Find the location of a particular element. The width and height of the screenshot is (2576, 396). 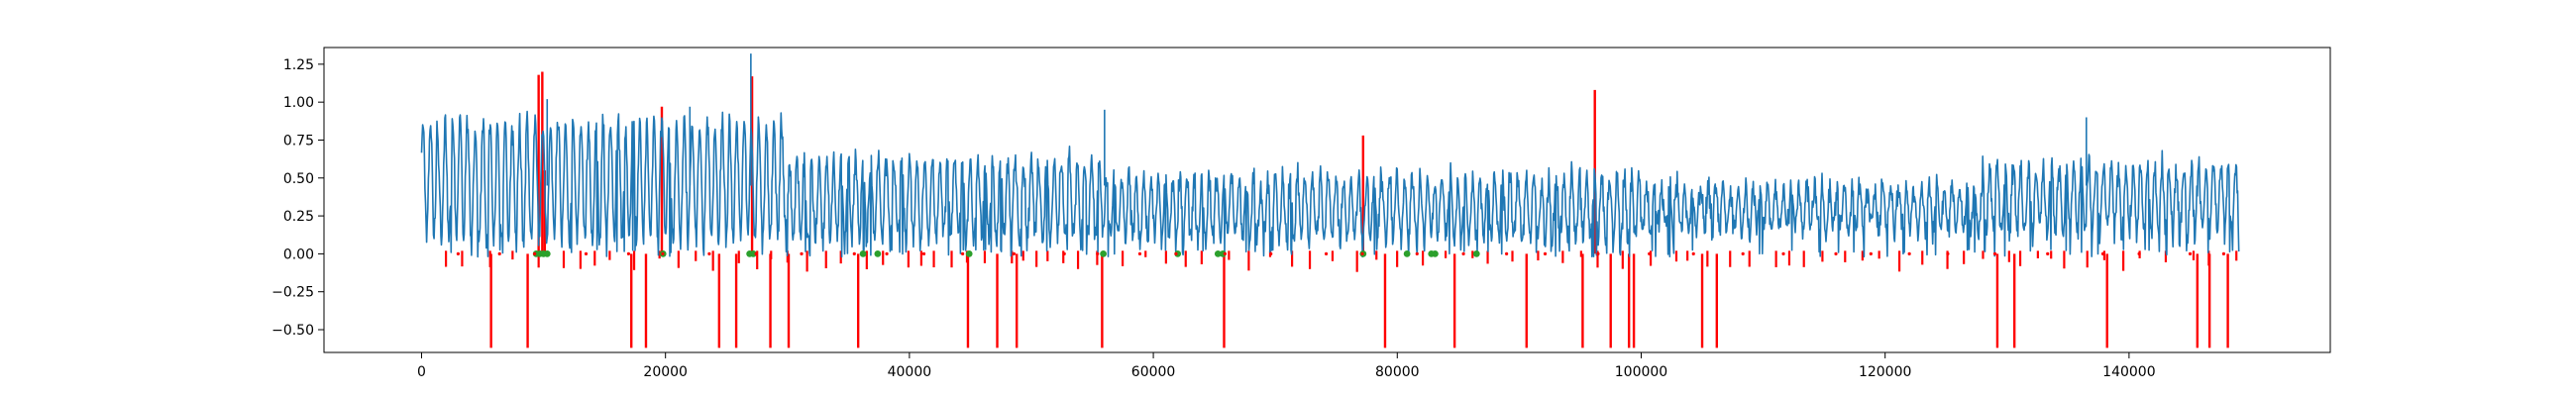

x-tick-label: 100000 is located at coordinates (1641, 372).